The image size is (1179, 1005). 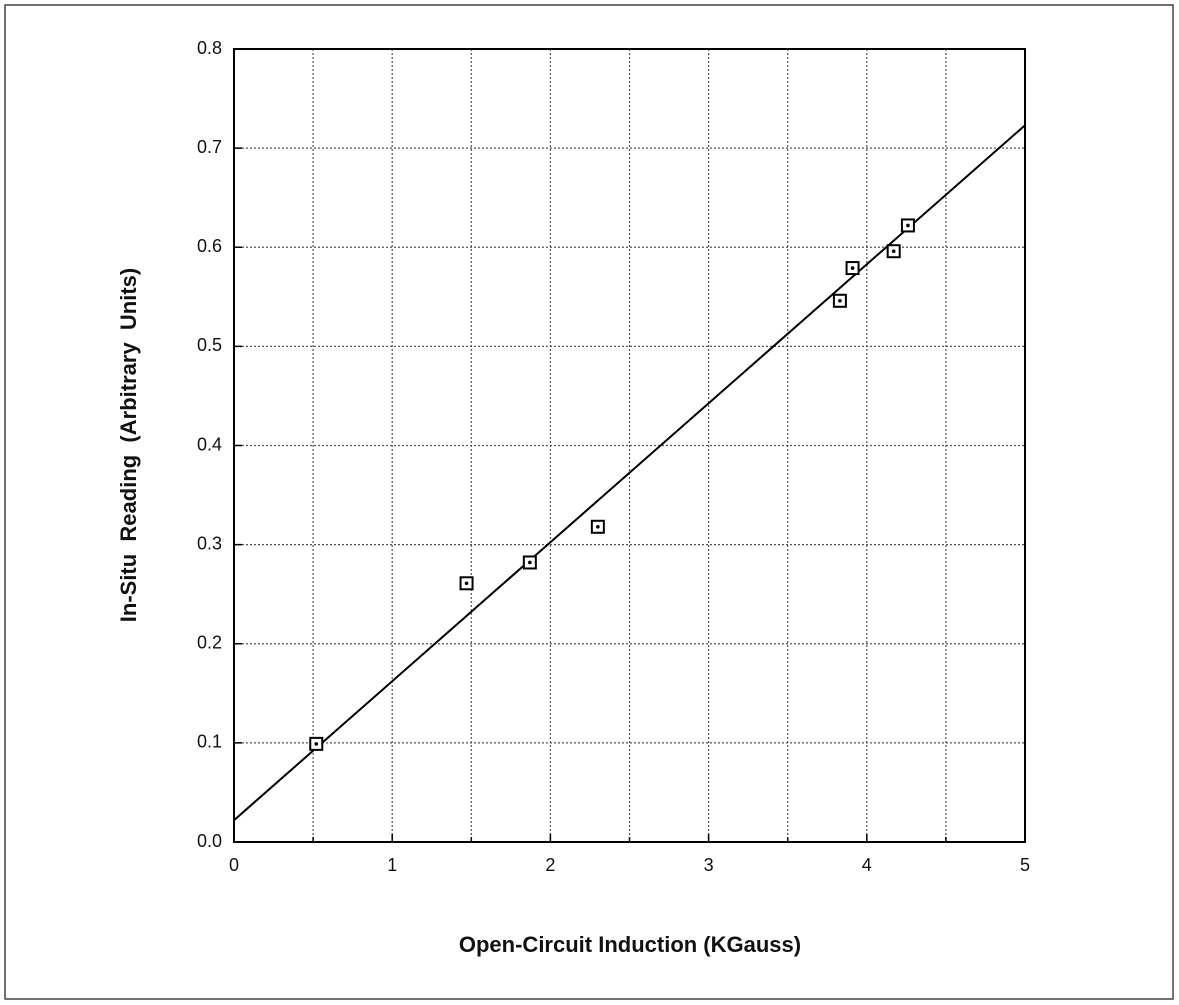 I want to click on x-tick-label: 2, so click(x=550, y=865).